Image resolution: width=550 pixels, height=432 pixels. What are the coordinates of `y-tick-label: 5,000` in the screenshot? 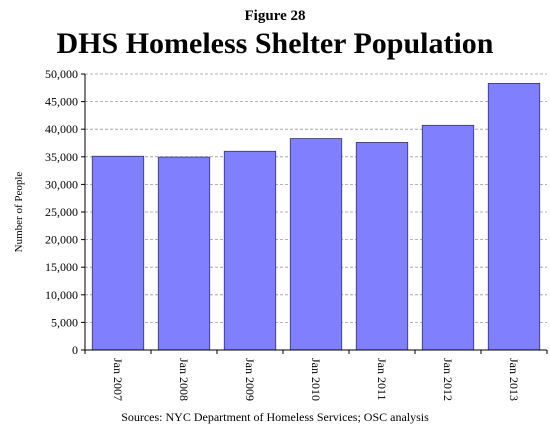 It's located at (64, 322).